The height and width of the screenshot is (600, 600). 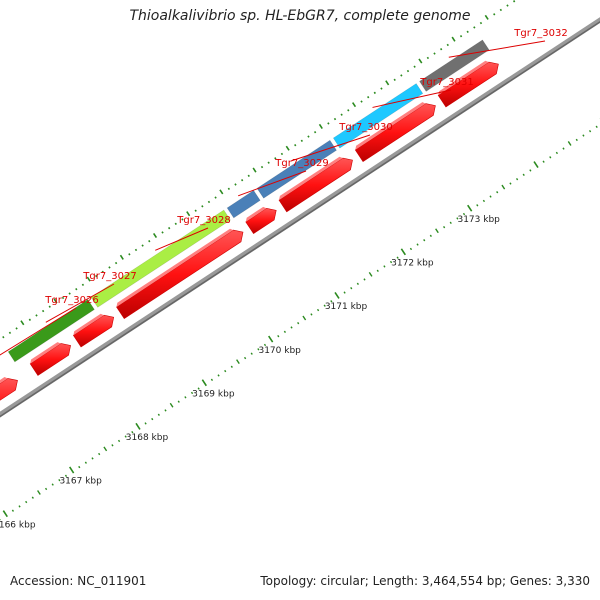 What do you see at coordinates (78, 581) in the screenshot?
I see `accession-text: Accession: NC_011901` at bounding box center [78, 581].